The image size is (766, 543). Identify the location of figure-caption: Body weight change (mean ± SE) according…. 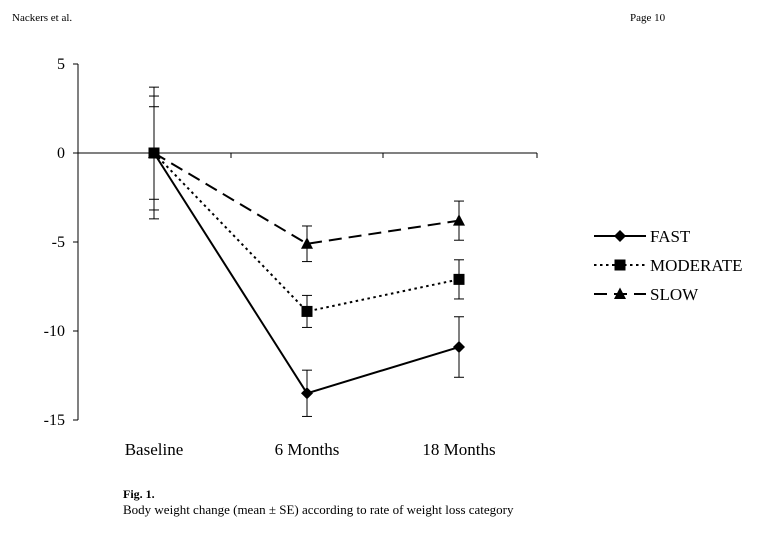
(318, 509).